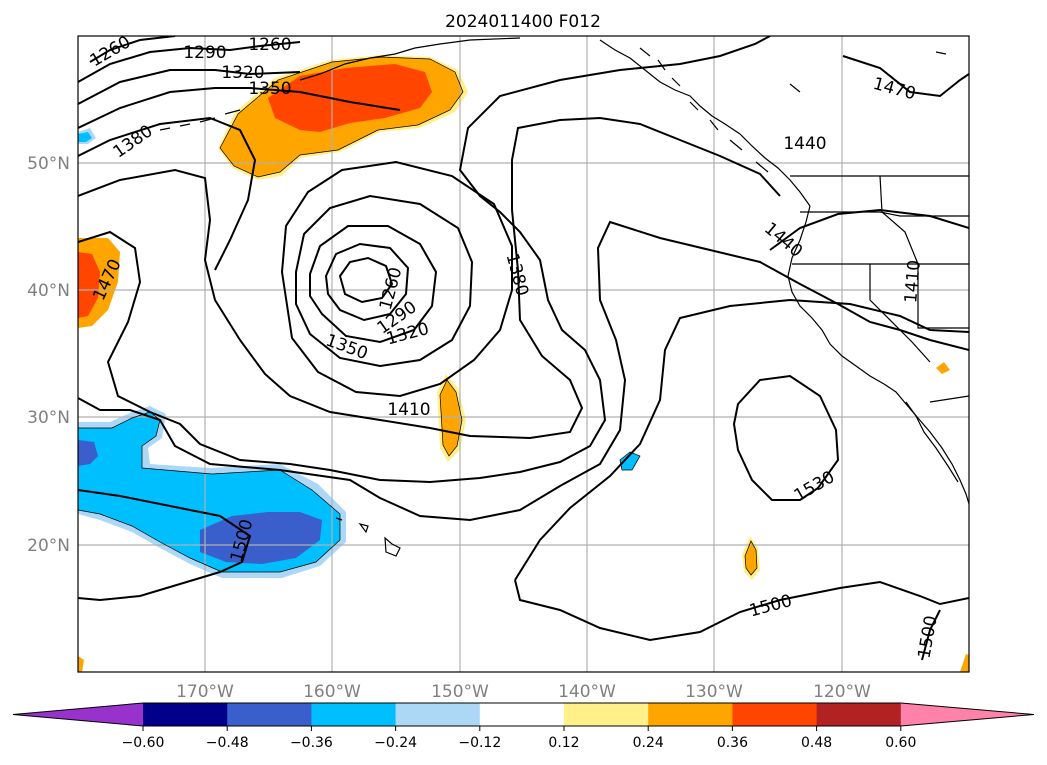  I want to click on lon-label: 120°W, so click(842, 692).